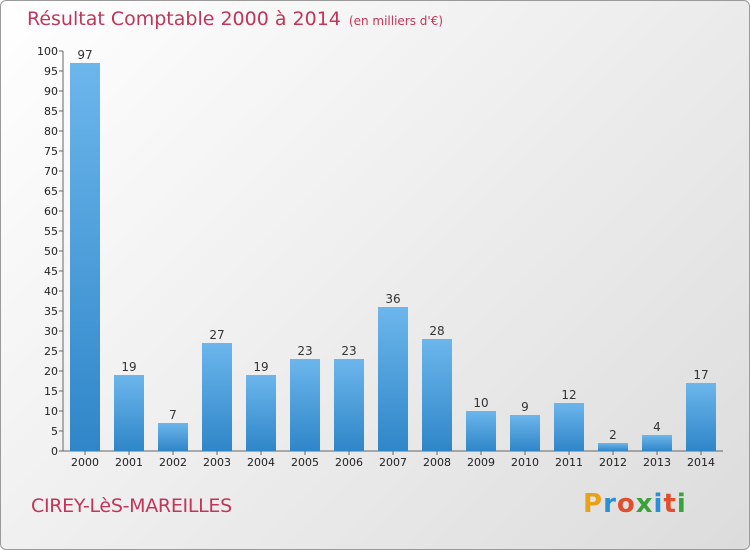 Image resolution: width=750 pixels, height=550 pixels. What do you see at coordinates (51, 151) in the screenshot?
I see `y-tick-label: 75` at bounding box center [51, 151].